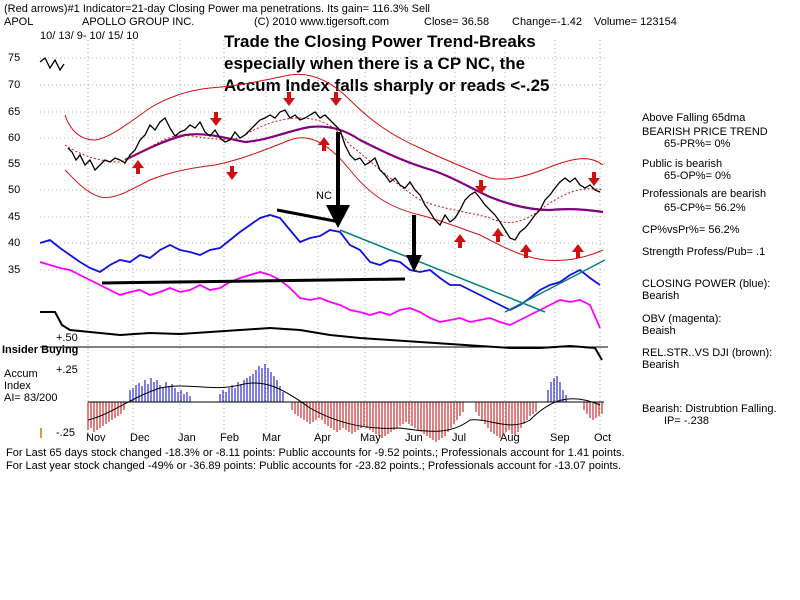  I want to click on x-tick-apr: Apr, so click(323, 438).